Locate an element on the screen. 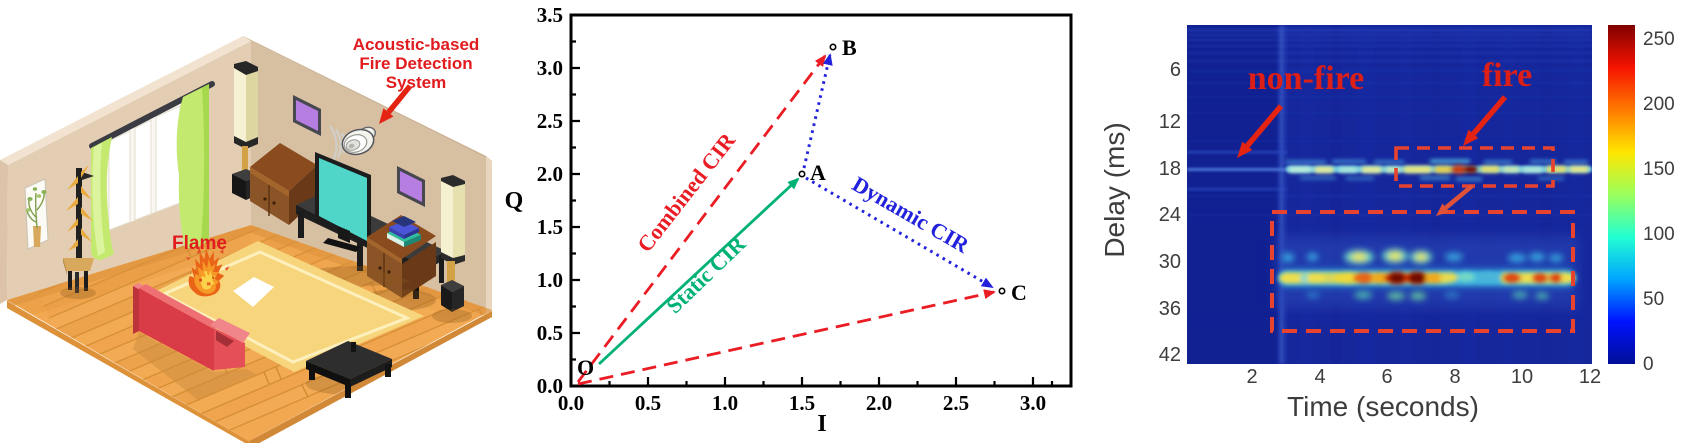 The width and height of the screenshot is (1693, 443). svg-text: O is located at coordinates (585, 367).